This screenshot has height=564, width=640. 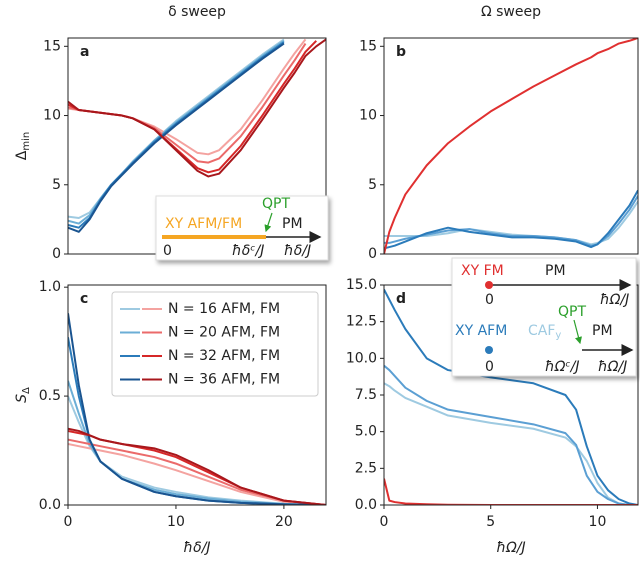 I want to click on y-tick-label: 10.0, so click(x=361, y=358).